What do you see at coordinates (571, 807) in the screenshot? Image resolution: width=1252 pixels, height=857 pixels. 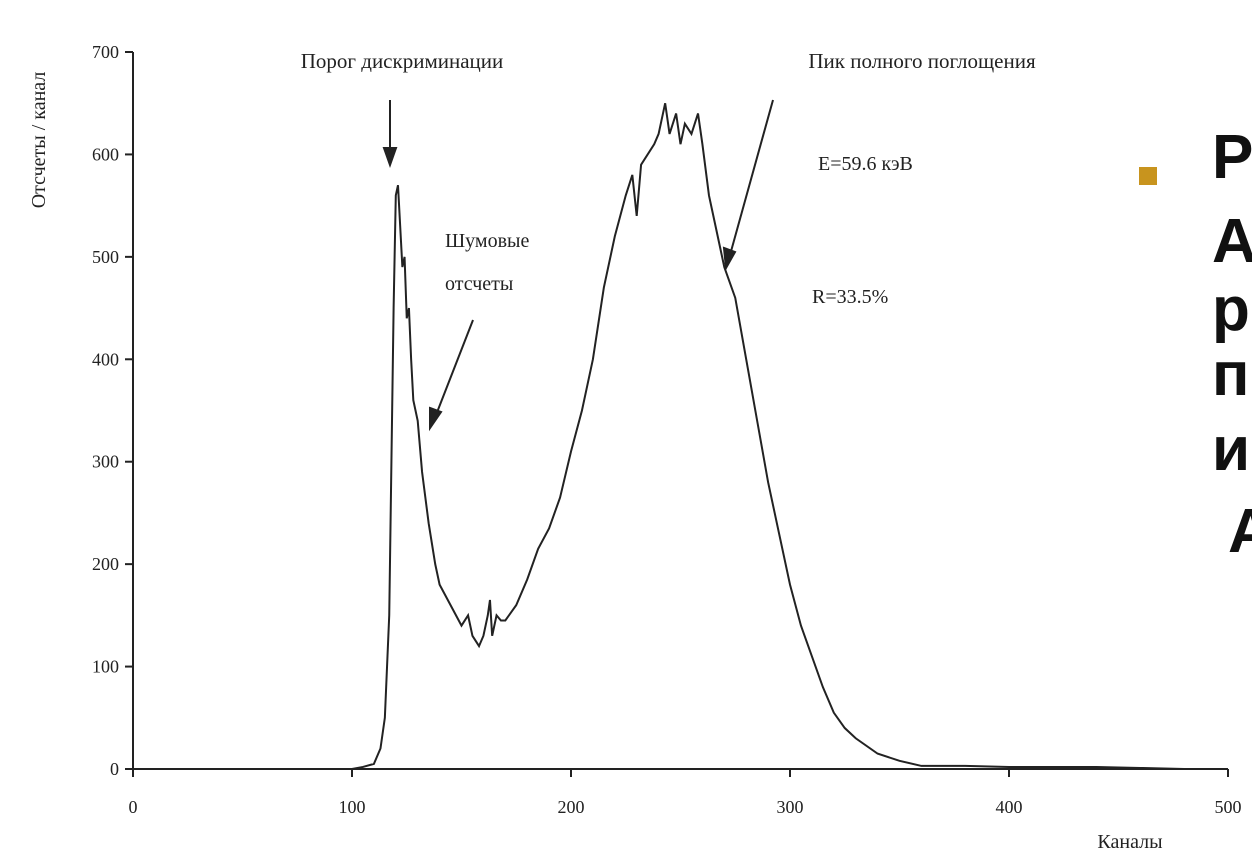 I see `x-tick-label: 200` at bounding box center [571, 807].